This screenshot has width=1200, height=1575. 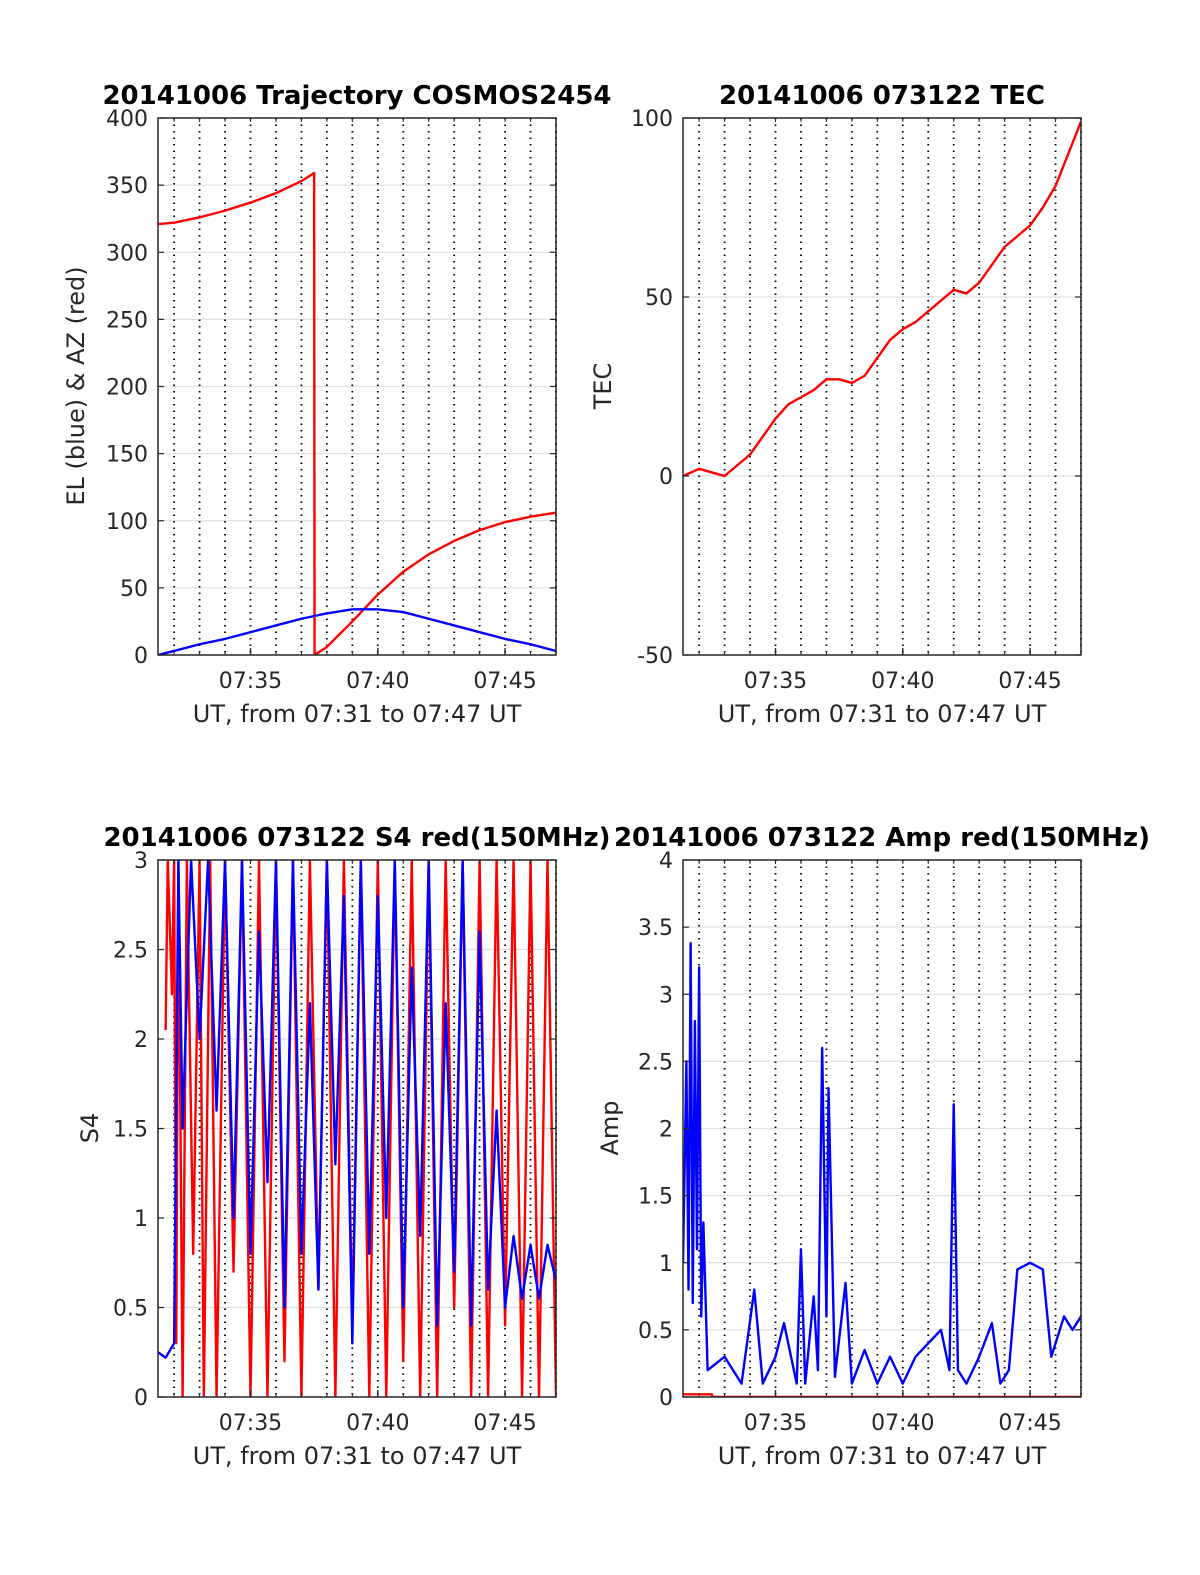 I want to click on ticks-amp: 0 0.5 1 1.5 2 2.5 3 3.5 4 07:35 07:40 07:45, so click(x=860, y=1142).